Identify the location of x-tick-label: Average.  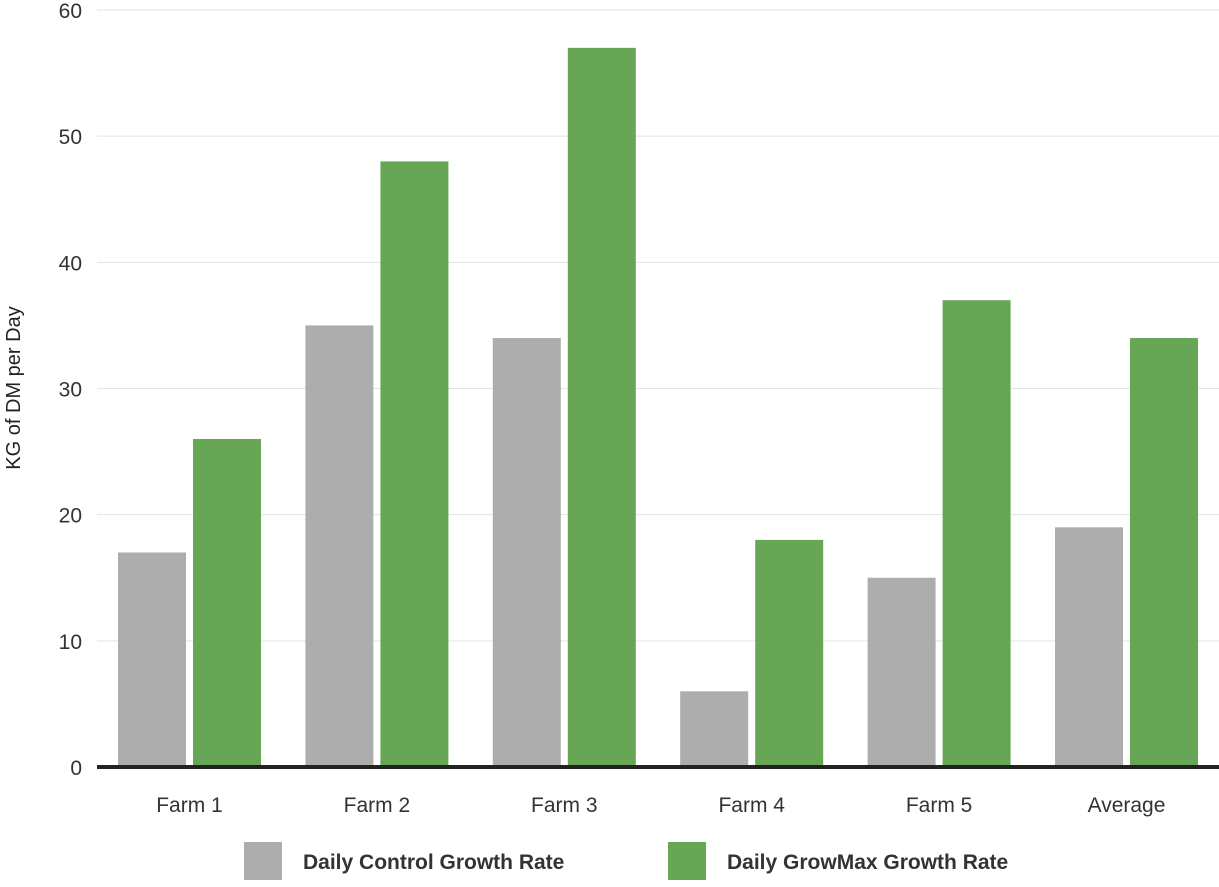
(1127, 805).